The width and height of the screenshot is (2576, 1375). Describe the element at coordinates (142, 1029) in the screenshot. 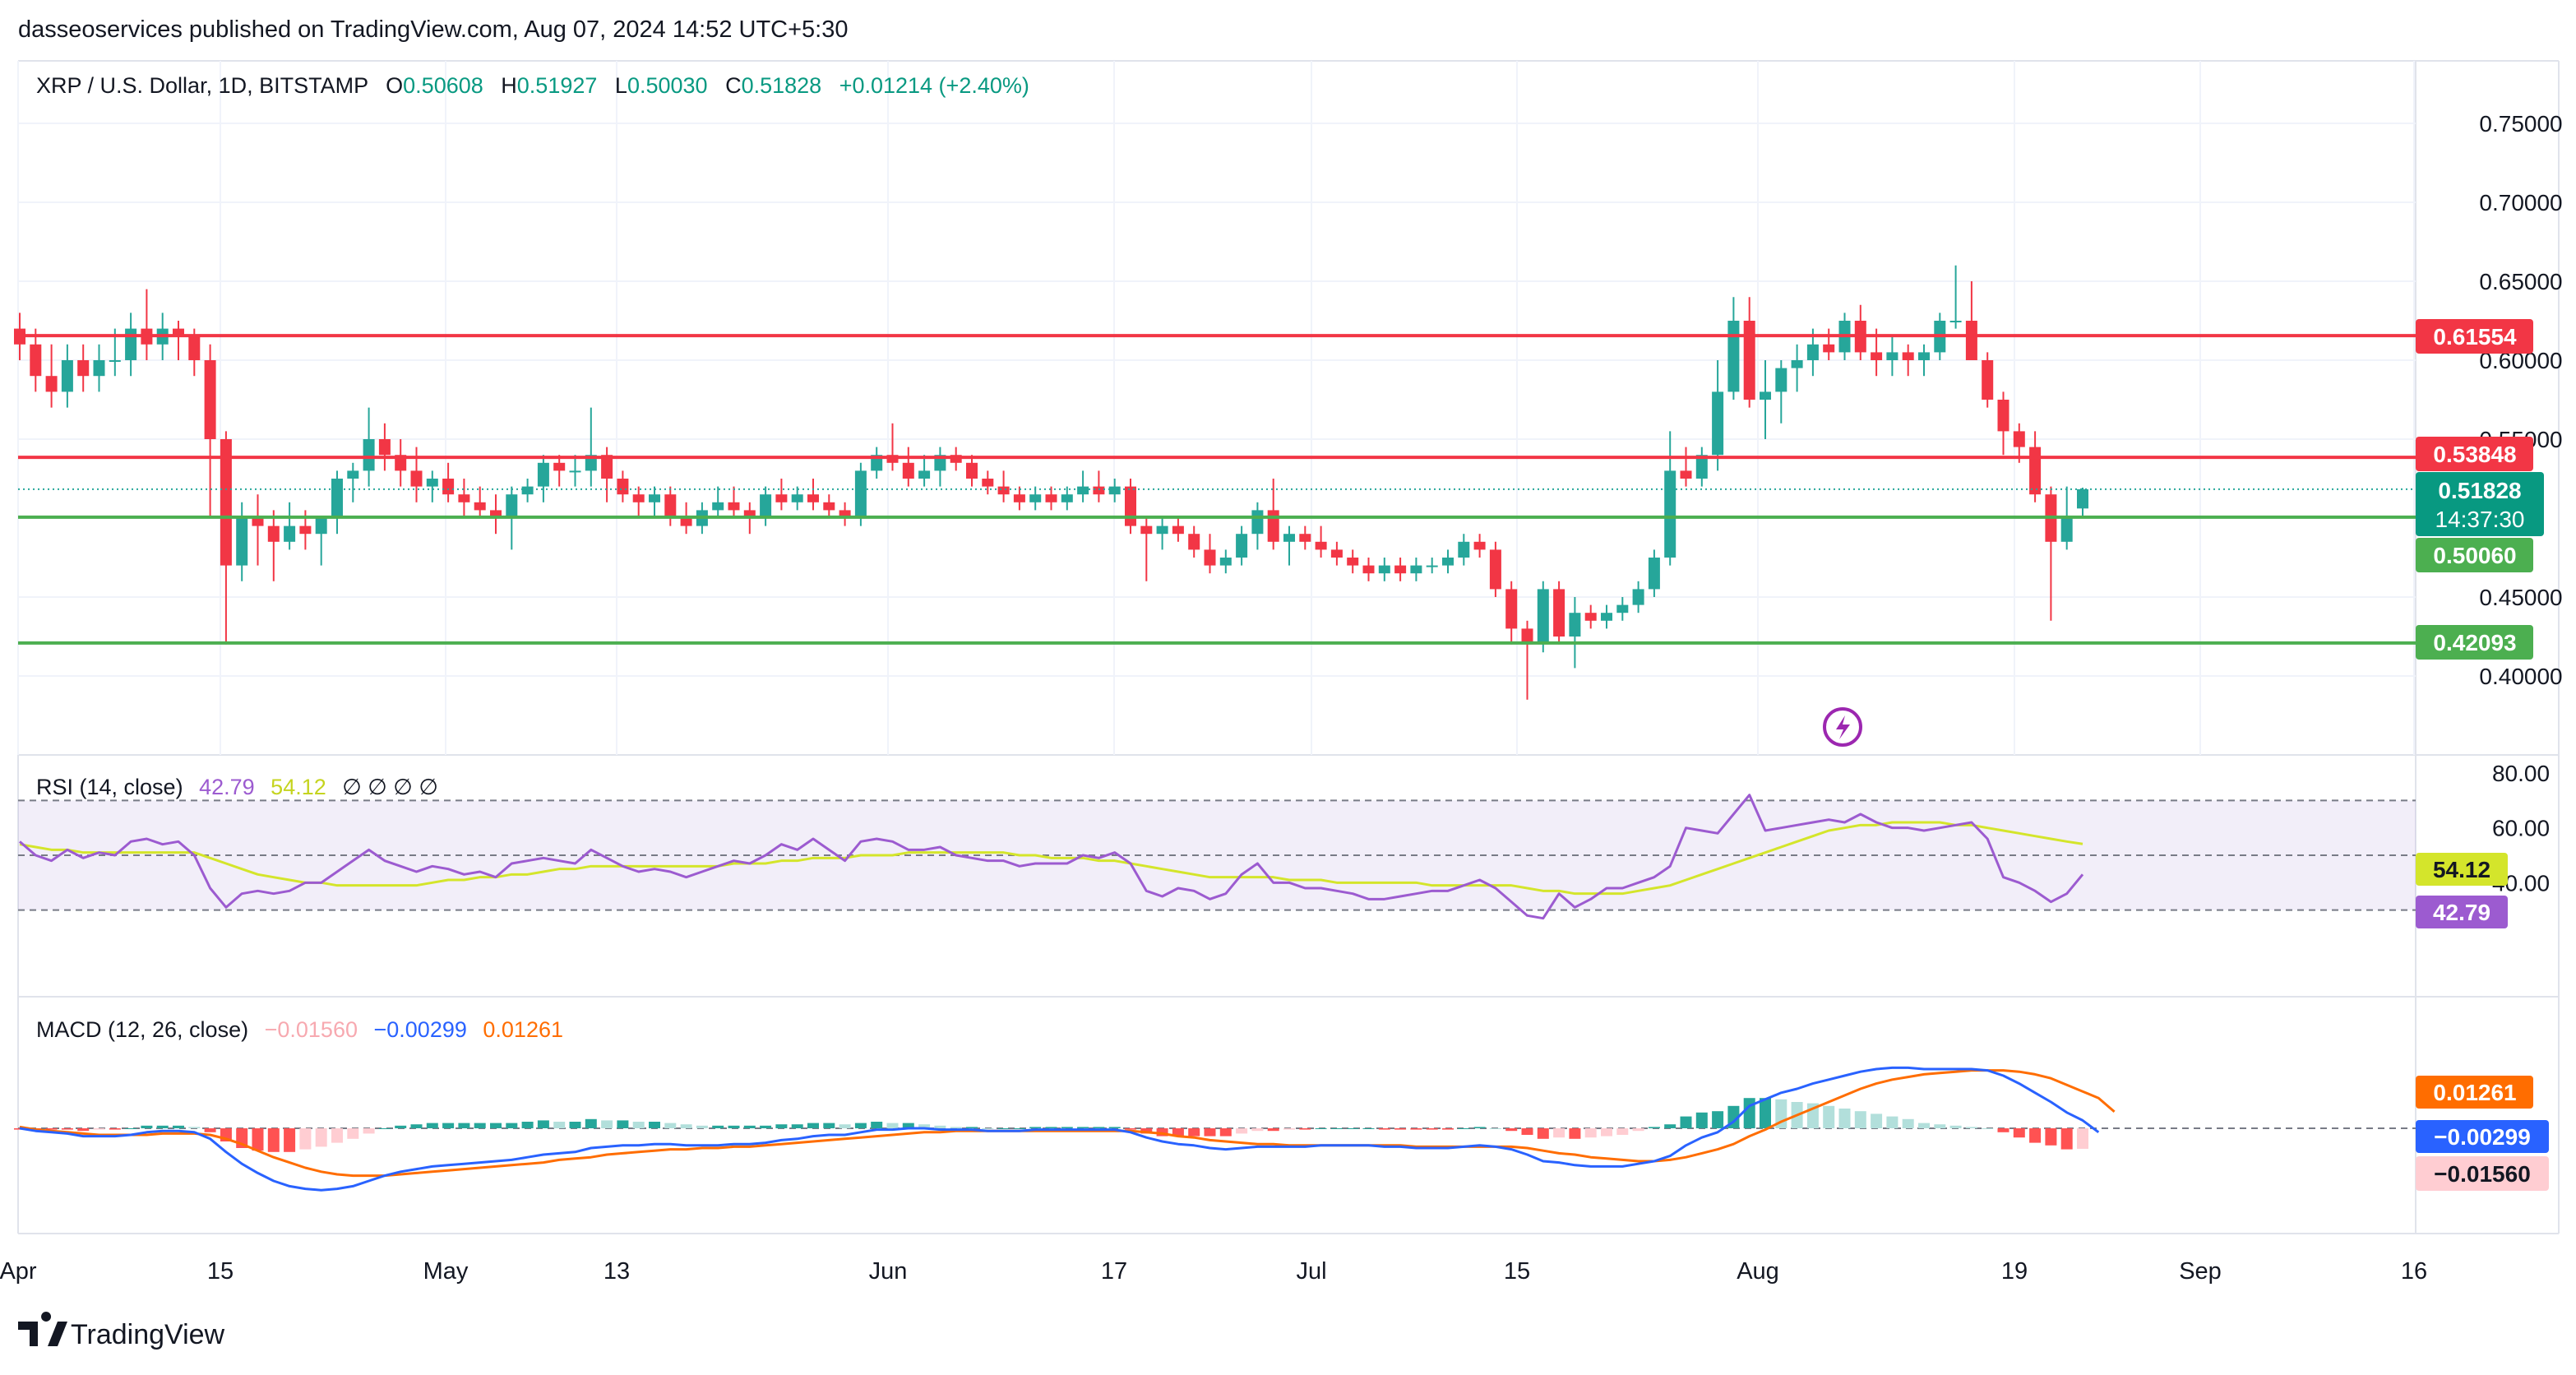

I see `macd-legend-label: MACD (12, 26, close)` at that location.